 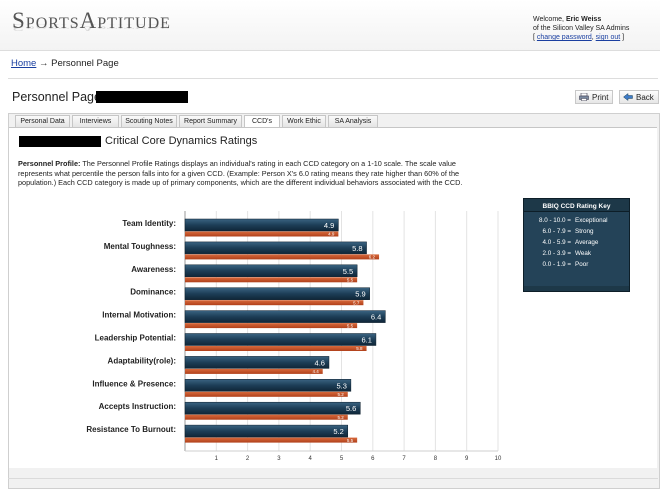 What do you see at coordinates (24, 63) in the screenshot?
I see `breadcrumb-home-link: Home` at bounding box center [24, 63].